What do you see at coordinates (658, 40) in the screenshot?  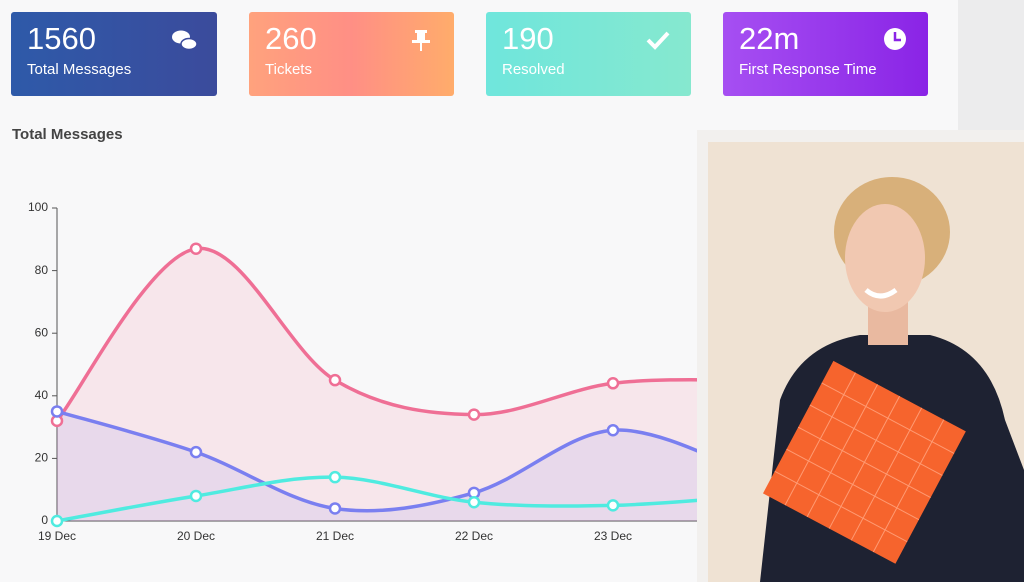 I see `check-icon` at bounding box center [658, 40].